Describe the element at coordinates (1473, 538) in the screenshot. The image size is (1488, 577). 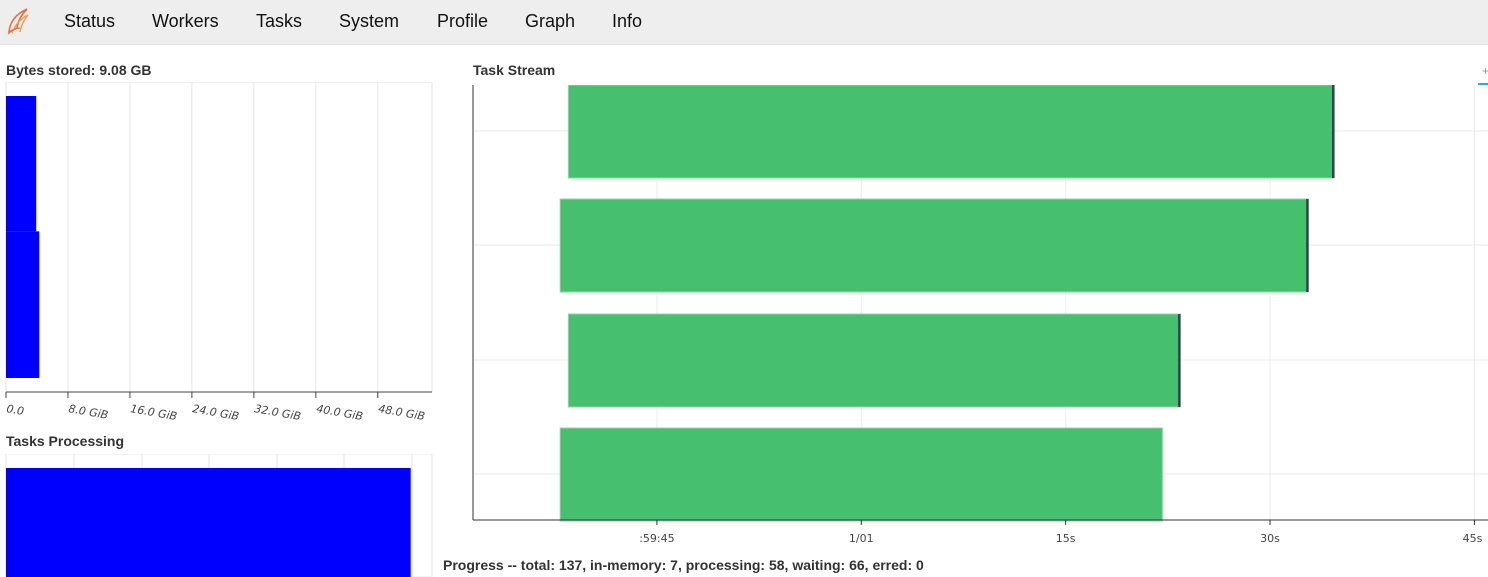
I see `tick-label: 45s` at that location.